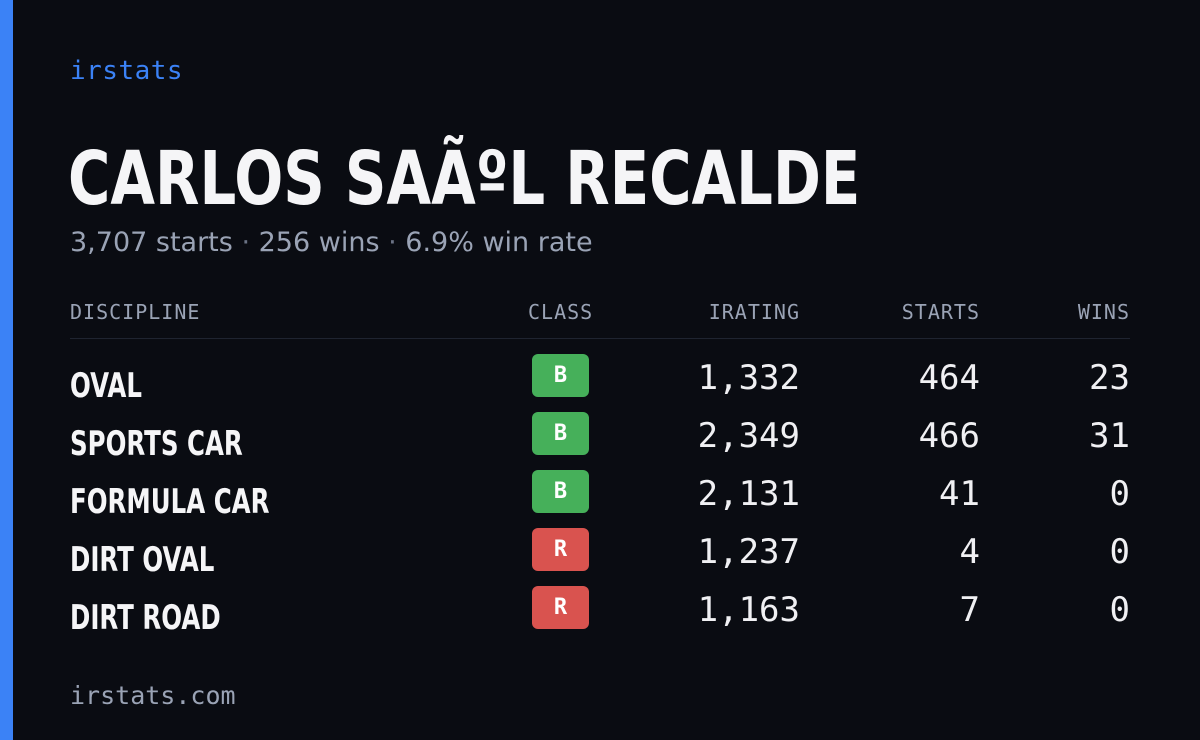 The height and width of the screenshot is (740, 1200). Describe the element at coordinates (748, 378) in the screenshot. I see `irating-value: 1,332` at that location.